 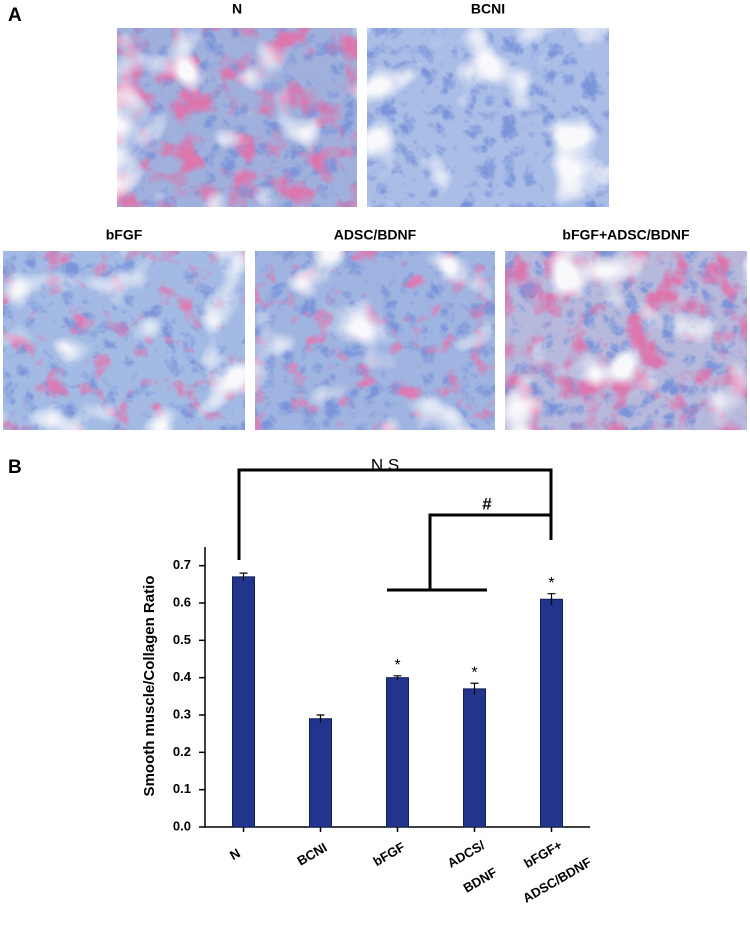 I want to click on image-title: BCNI, so click(x=488, y=9).